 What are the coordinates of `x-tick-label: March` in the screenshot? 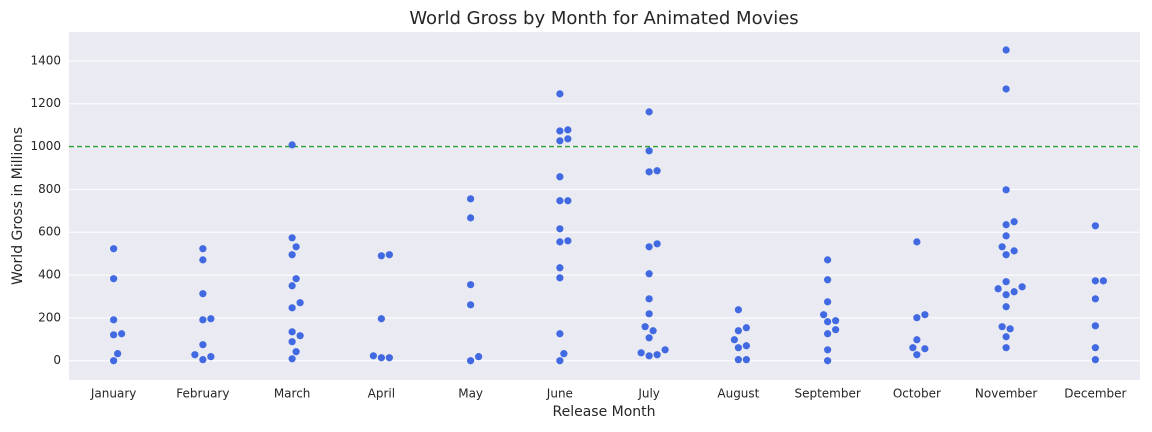 It's located at (292, 394).